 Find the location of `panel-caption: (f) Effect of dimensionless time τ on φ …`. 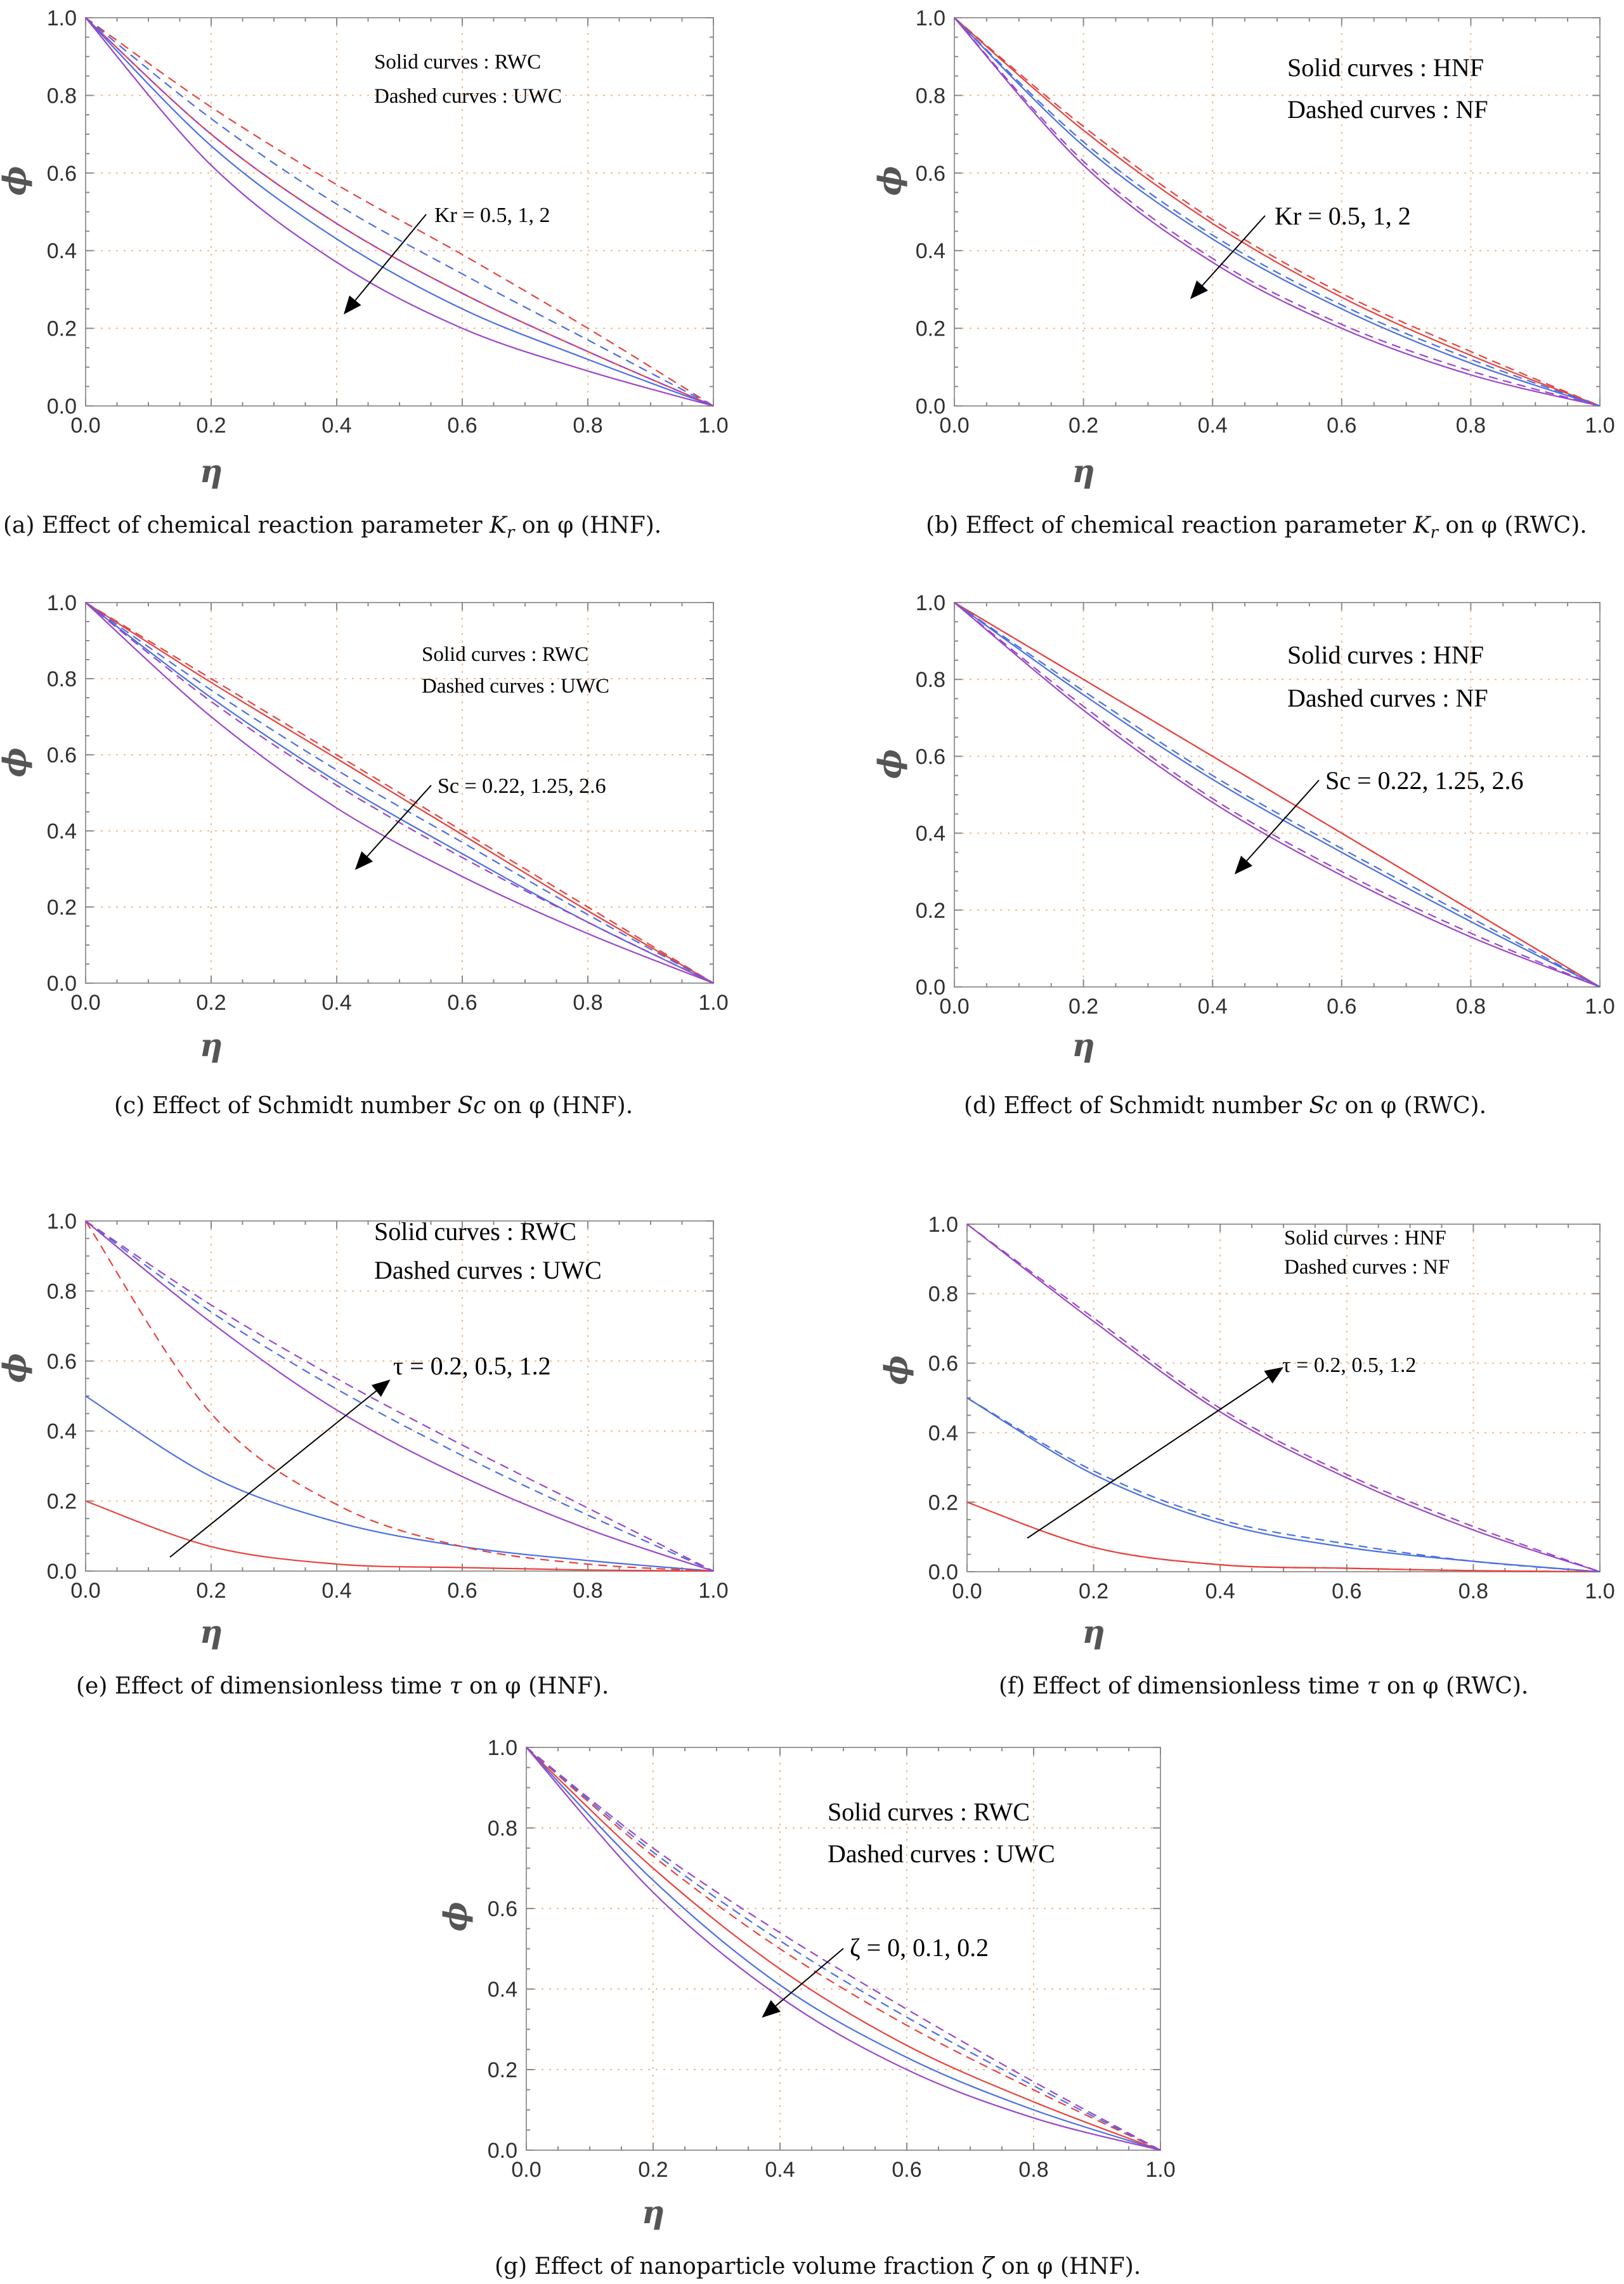

panel-caption: (f) Effect of dimensionless time τ on φ … is located at coordinates (1263, 1686).